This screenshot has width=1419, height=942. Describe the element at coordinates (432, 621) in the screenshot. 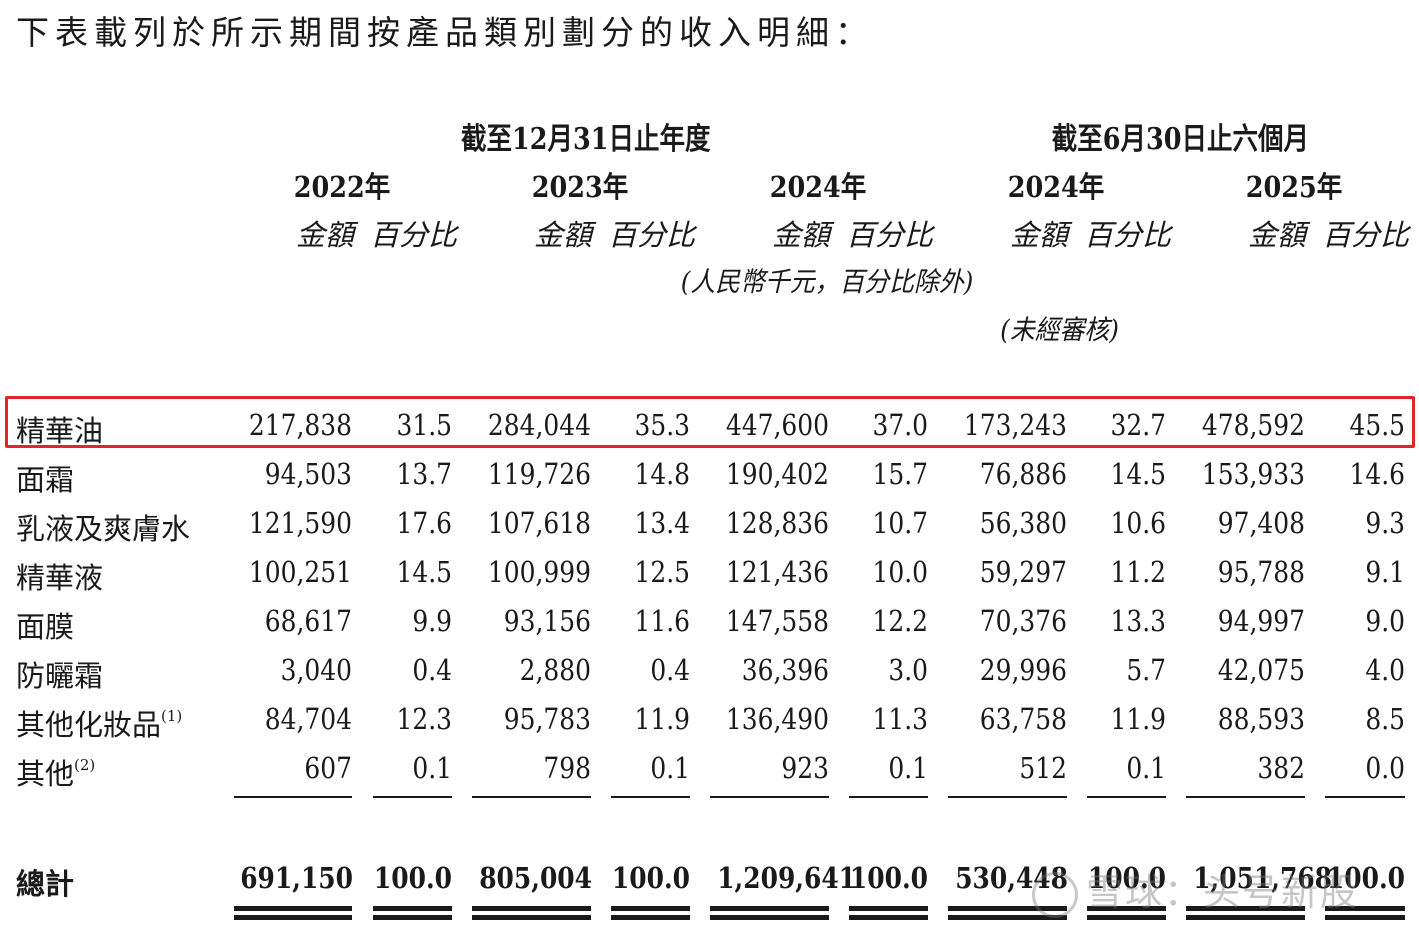

I see `percent-cell: 9.9` at that location.